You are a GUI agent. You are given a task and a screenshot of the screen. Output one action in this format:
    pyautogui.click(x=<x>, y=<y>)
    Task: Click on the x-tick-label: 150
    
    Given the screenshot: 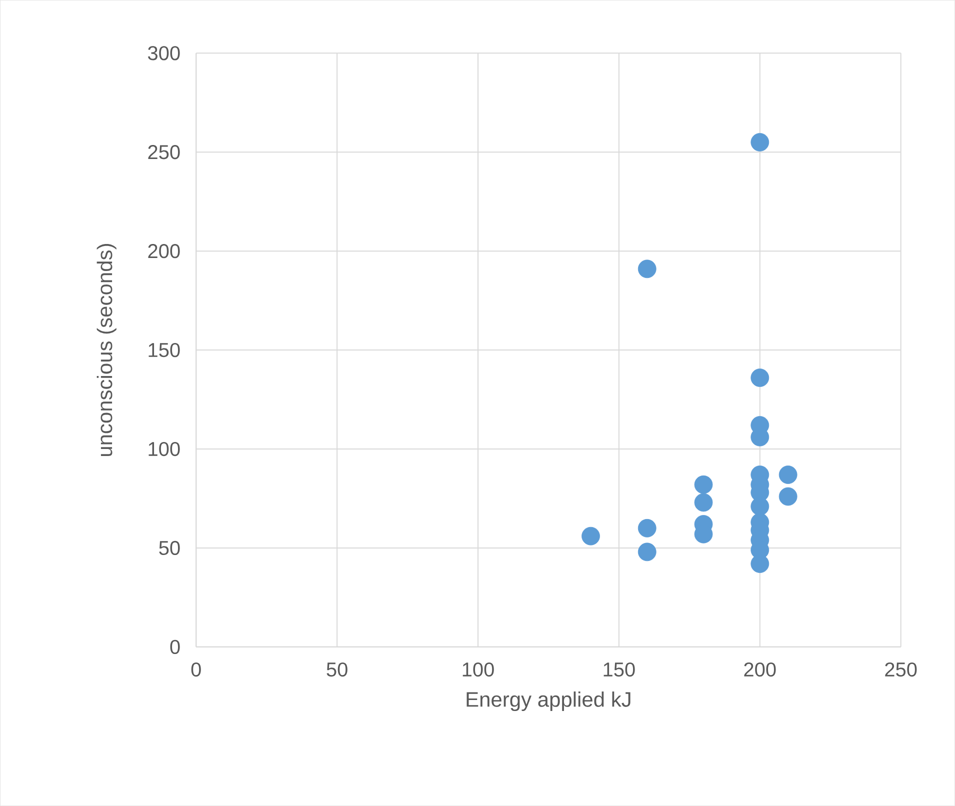 What is the action you would take?
    pyautogui.click(x=619, y=669)
    